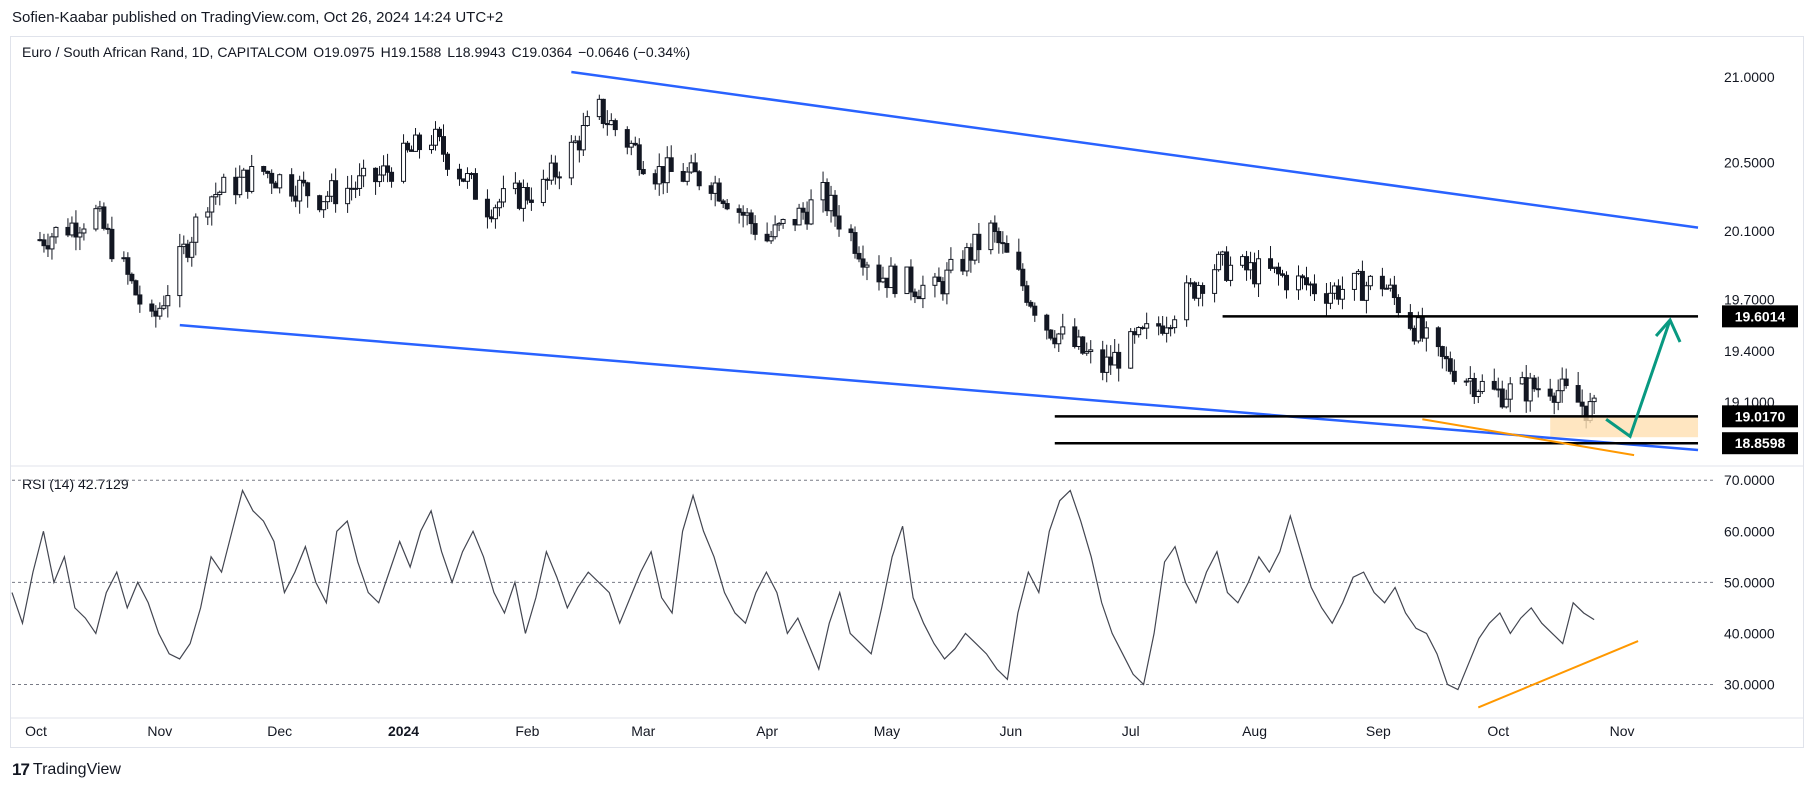  What do you see at coordinates (1528, 437) in the screenshot?
I see `price-divergence-line` at bounding box center [1528, 437].